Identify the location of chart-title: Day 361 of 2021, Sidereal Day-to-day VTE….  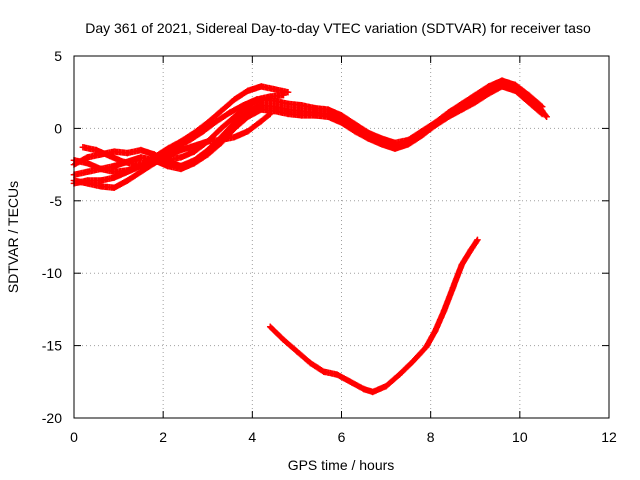
(338, 28).